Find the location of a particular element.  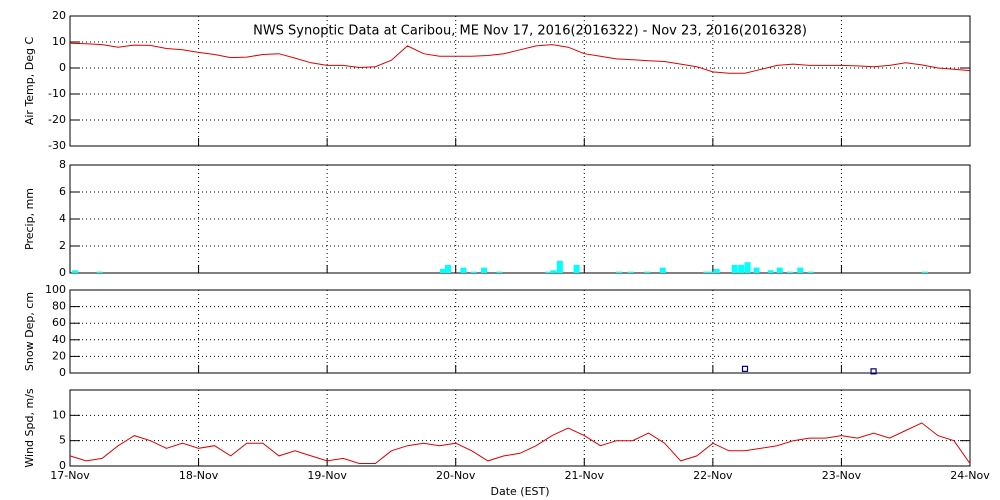

y-tick-label: 6 is located at coordinates (62, 191).